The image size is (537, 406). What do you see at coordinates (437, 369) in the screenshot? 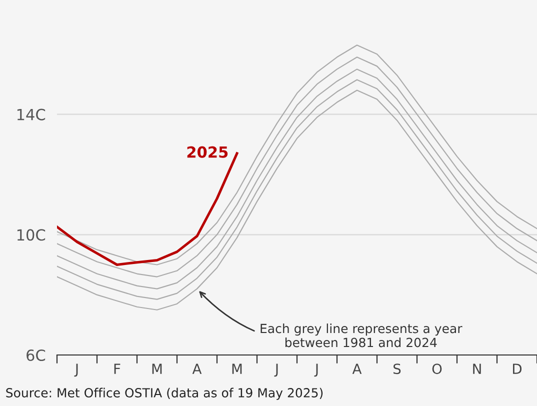
I see `x-tick-label: O` at bounding box center [437, 369].